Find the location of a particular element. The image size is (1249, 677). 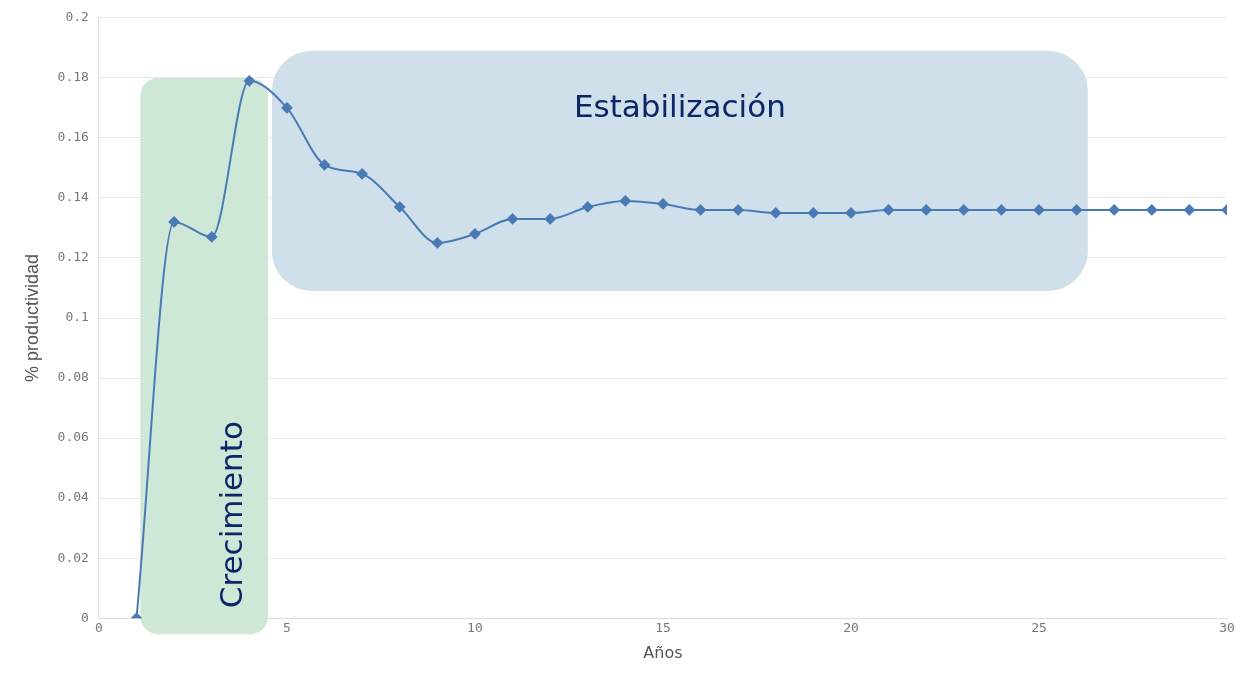

x-tick-label: 20 is located at coordinates (851, 628).